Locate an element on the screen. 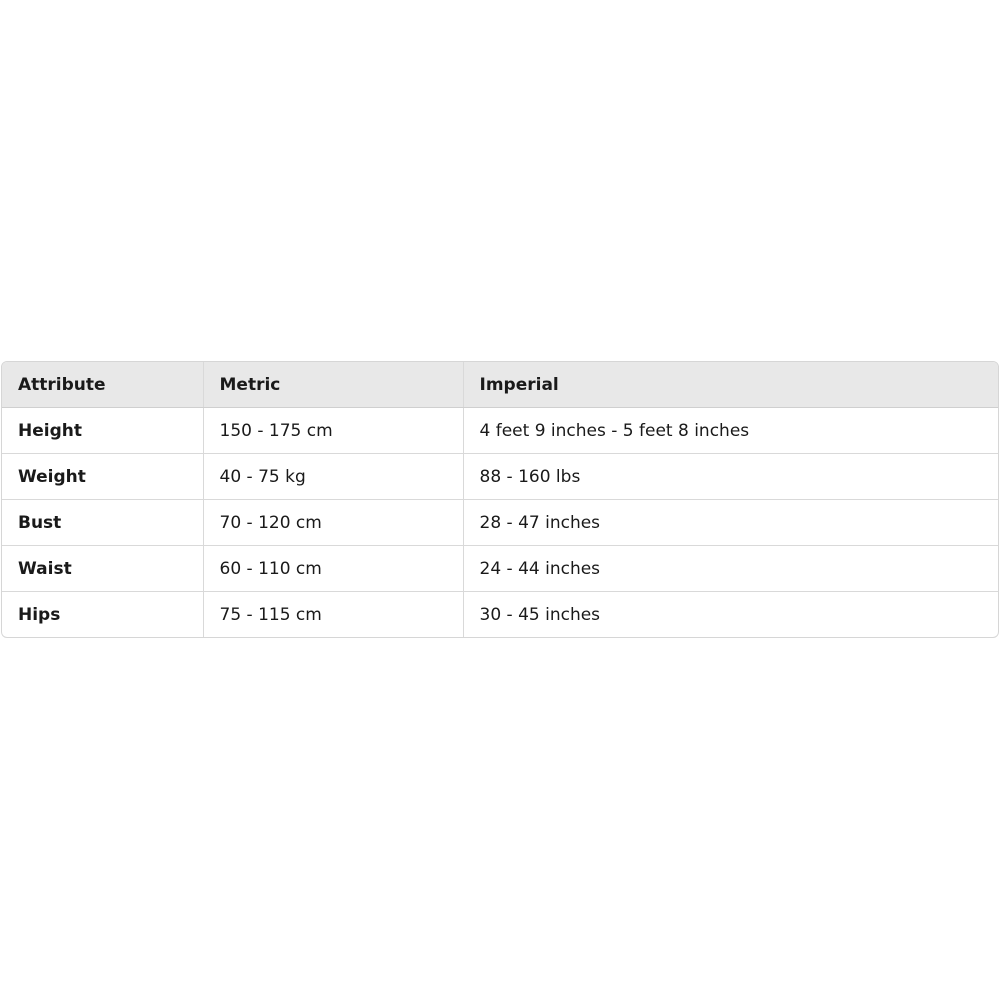  header-metric: Metric is located at coordinates (333, 385).